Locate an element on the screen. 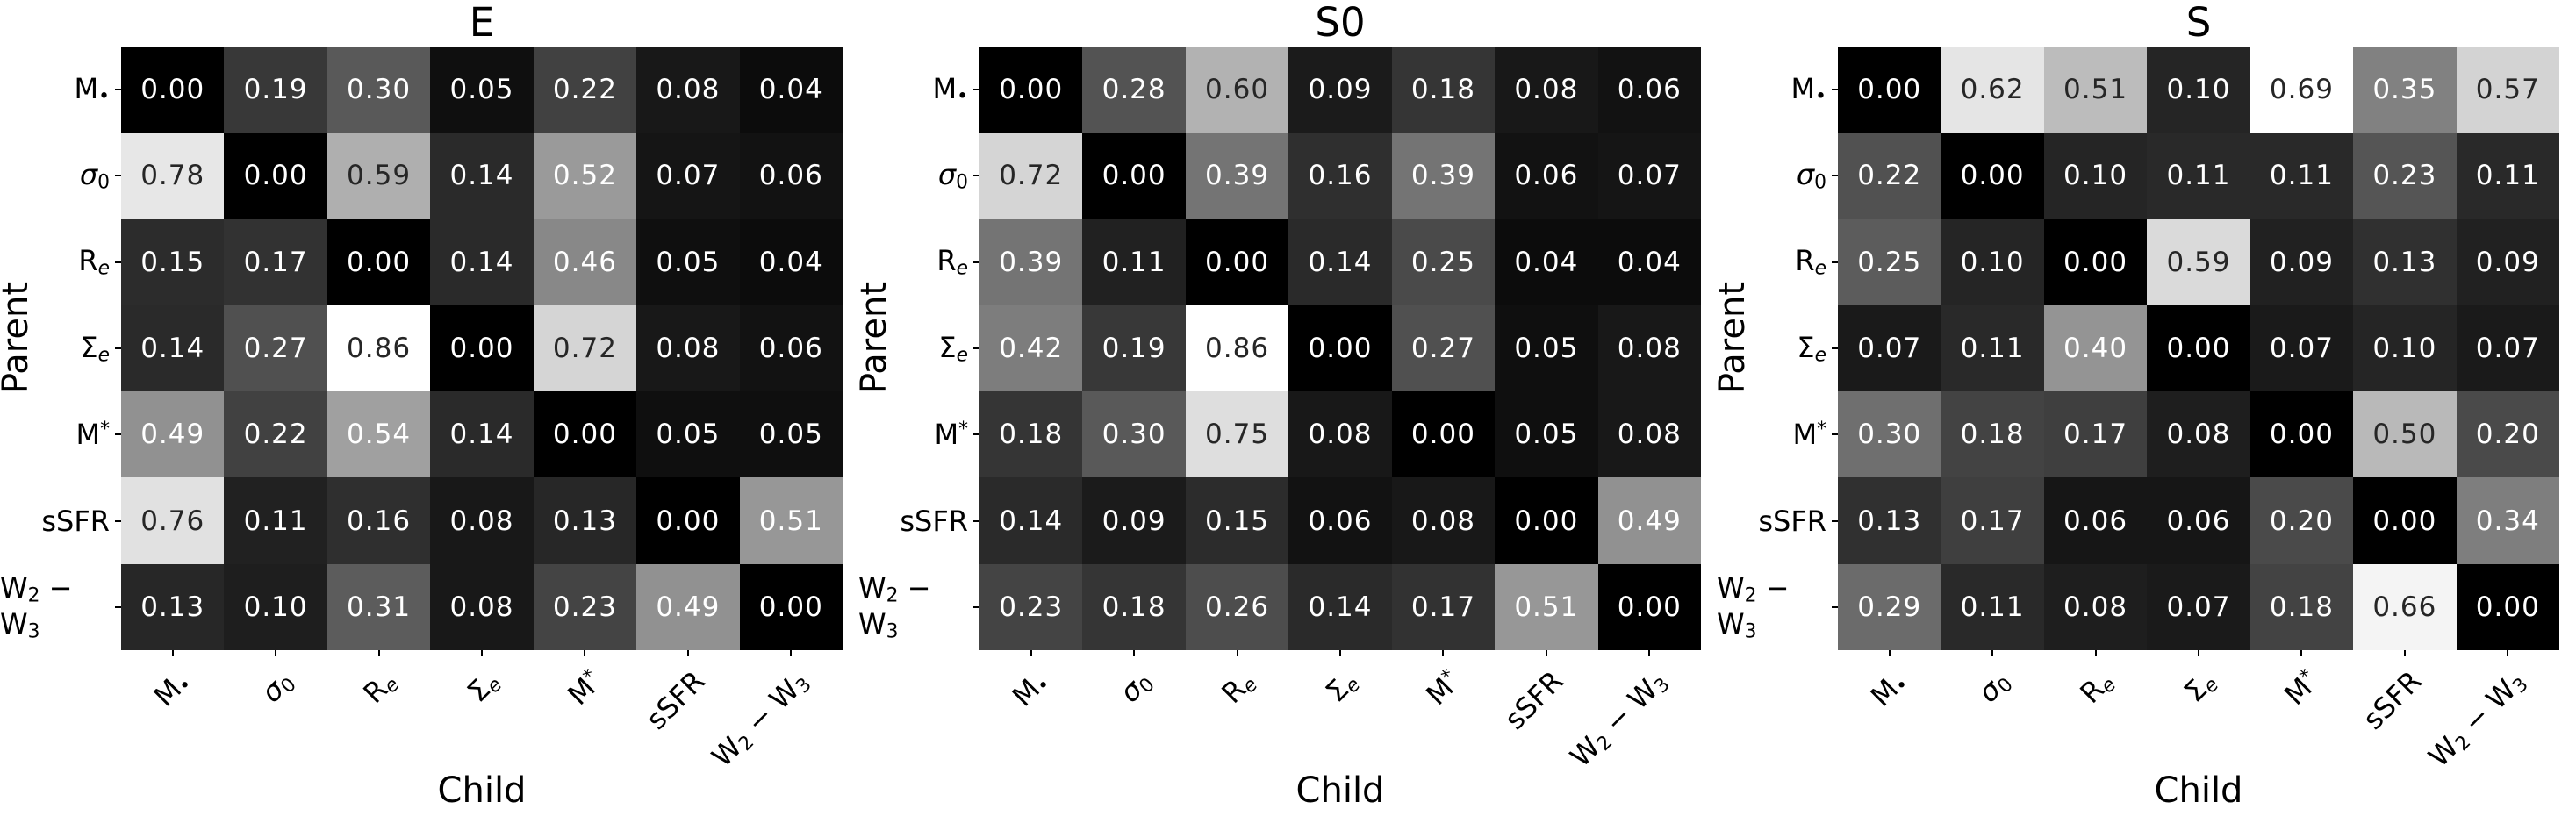 Image resolution: width=2576 pixels, height=838 pixels. heatmap-cell-W2 − W3-M•: 0.23 is located at coordinates (1031, 606).